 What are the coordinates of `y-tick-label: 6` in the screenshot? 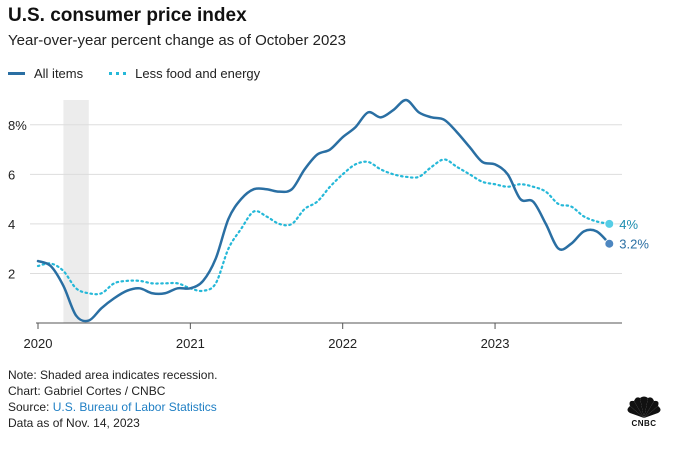 It's located at (11, 174).